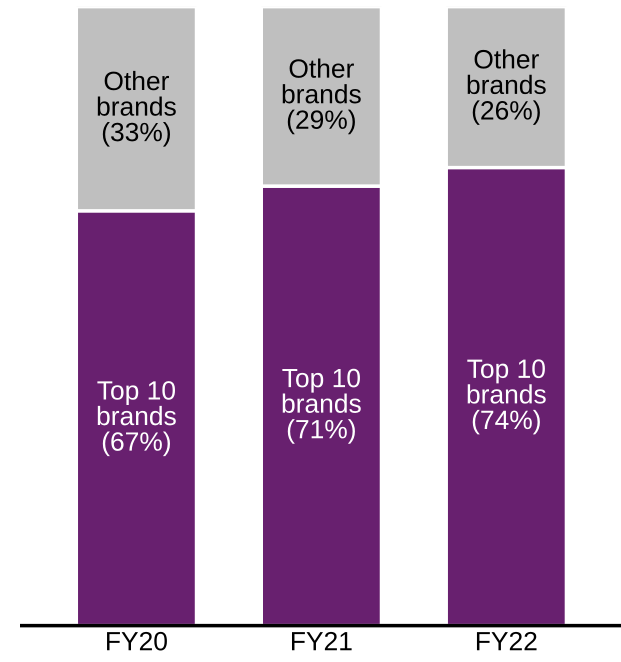 Image resolution: width=621 pixels, height=662 pixels. Describe the element at coordinates (136, 443) in the screenshot. I see `data-label: (67%)` at that location.